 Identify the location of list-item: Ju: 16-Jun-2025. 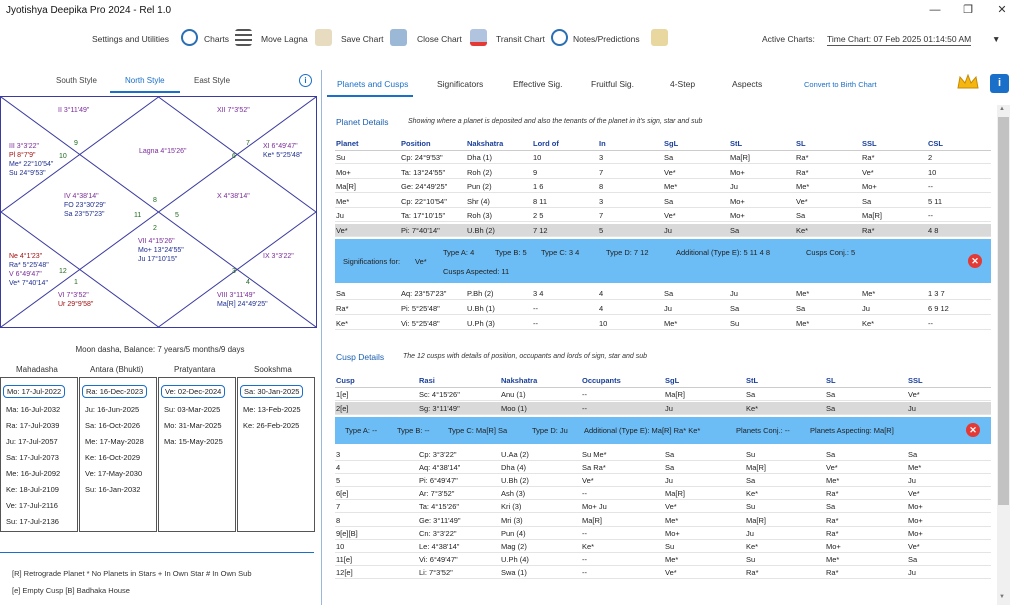
(112, 409).